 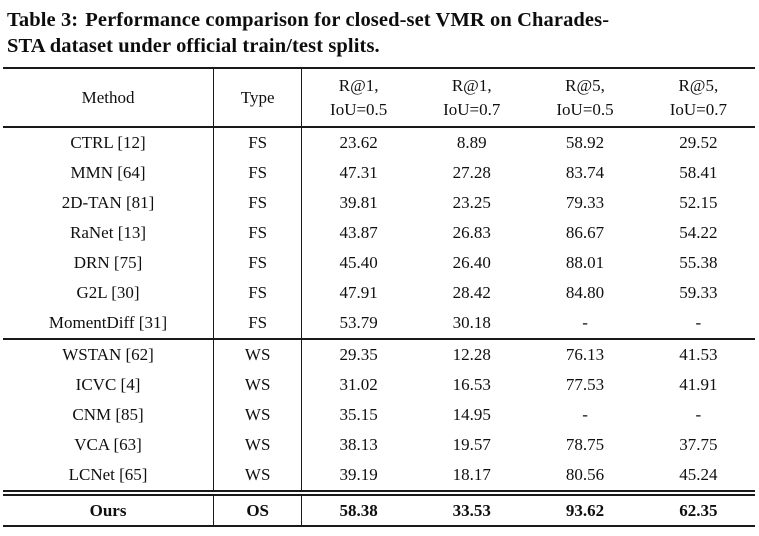 I want to click on table-row: MomentDiff [31] FS 53.79 30.18 - -, so click(x=379, y=324).